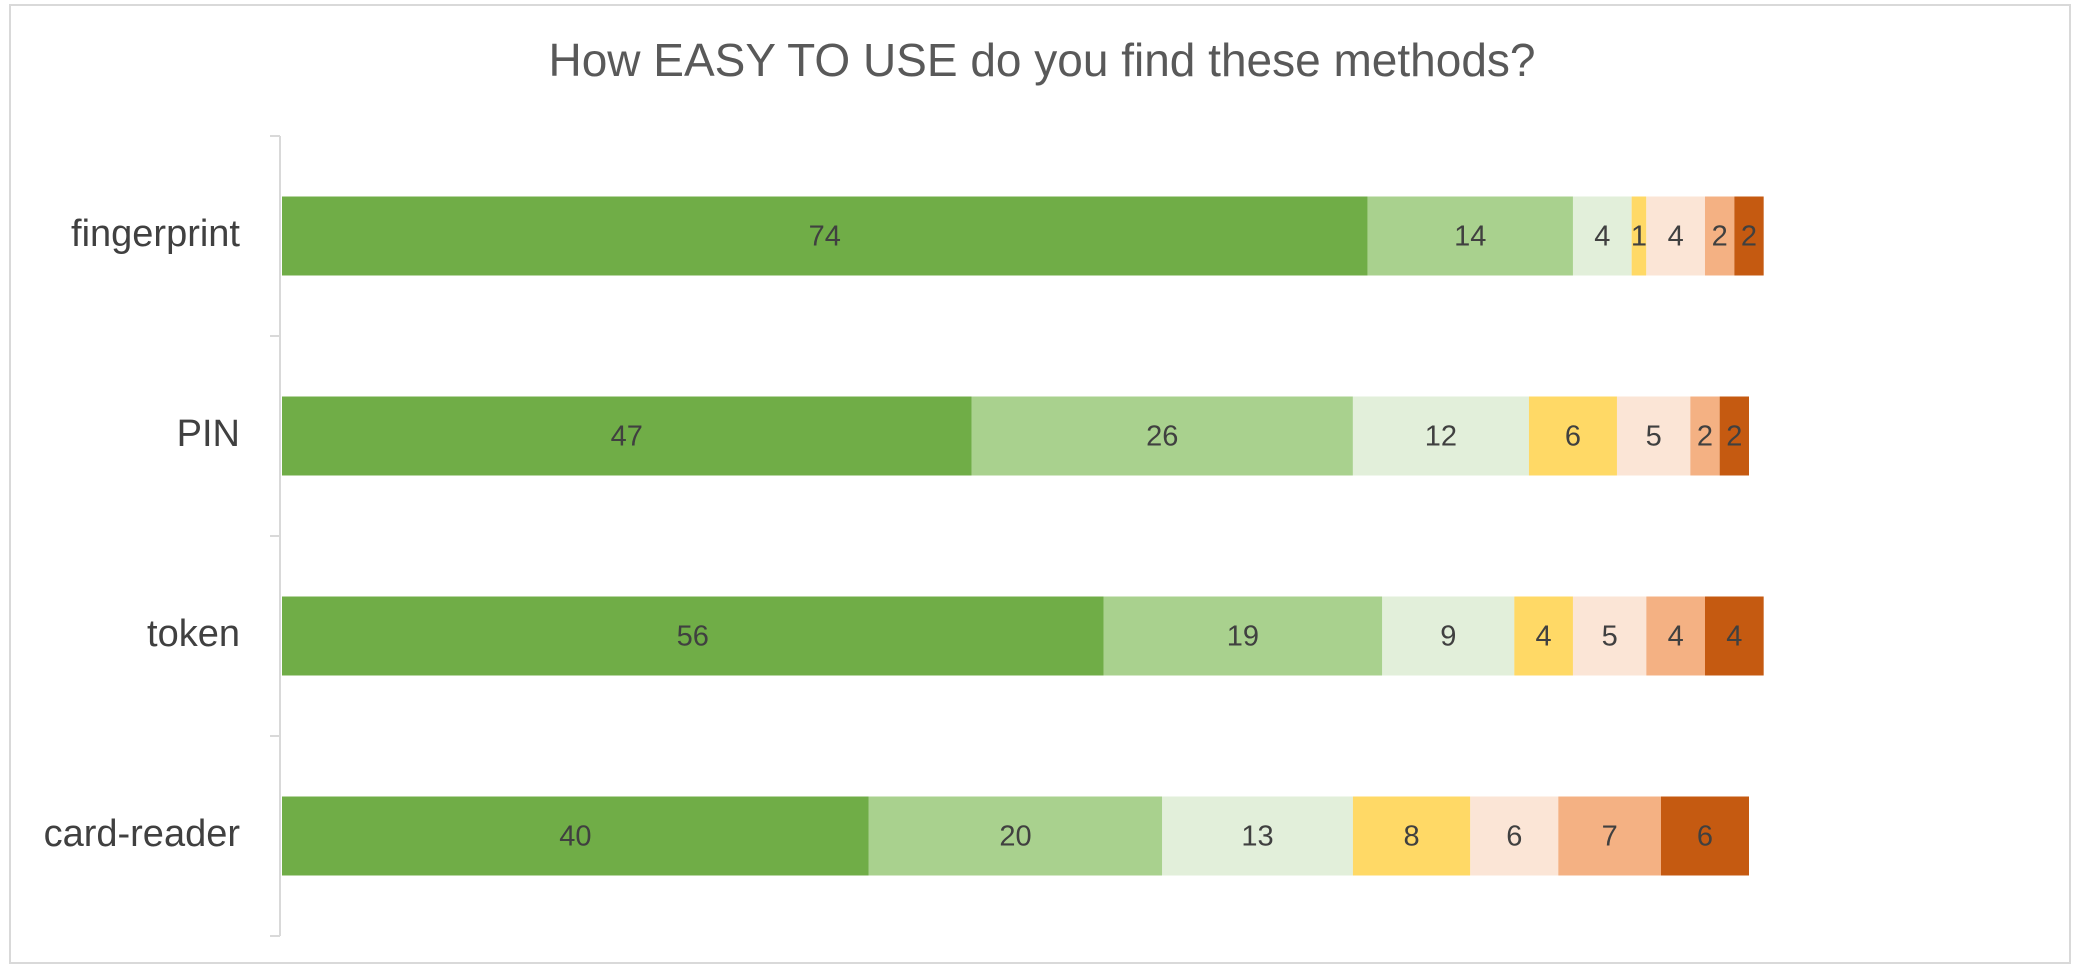 The image size is (2074, 966). Describe the element at coordinates (193, 634) in the screenshot. I see `category-label: token` at that location.